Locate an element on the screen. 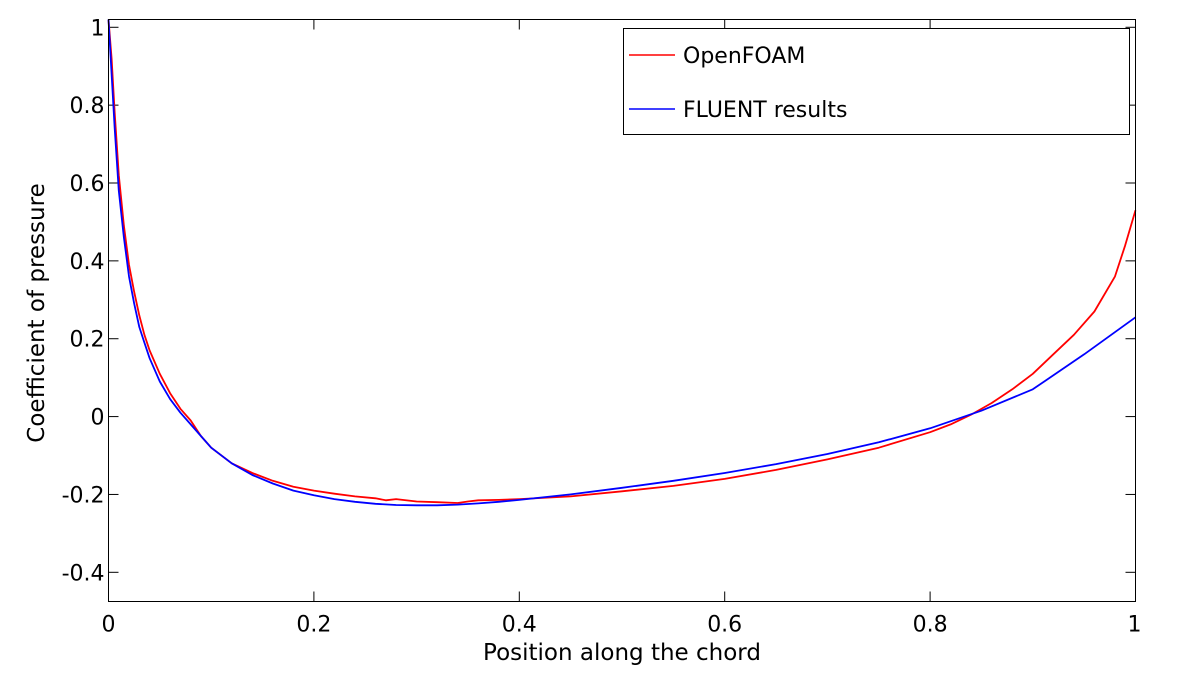 Image resolution: width=1193 pixels, height=674 pixels. legend-label-fluent: FLUENT results is located at coordinates (765, 110).